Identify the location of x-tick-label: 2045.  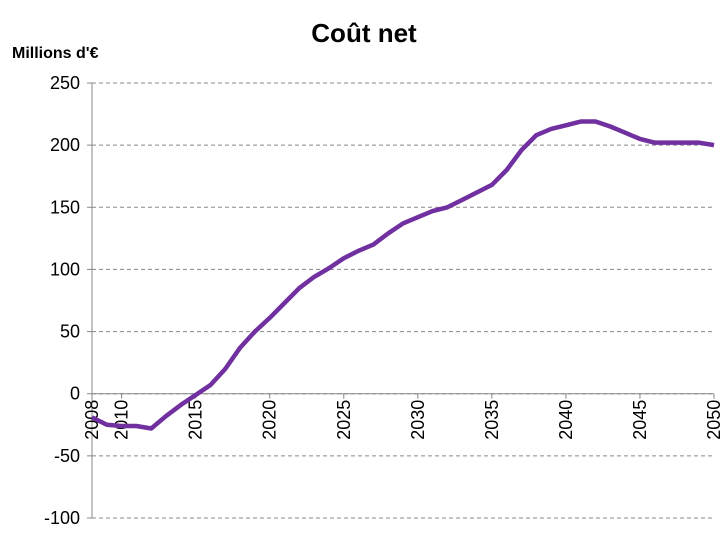
(640, 420).